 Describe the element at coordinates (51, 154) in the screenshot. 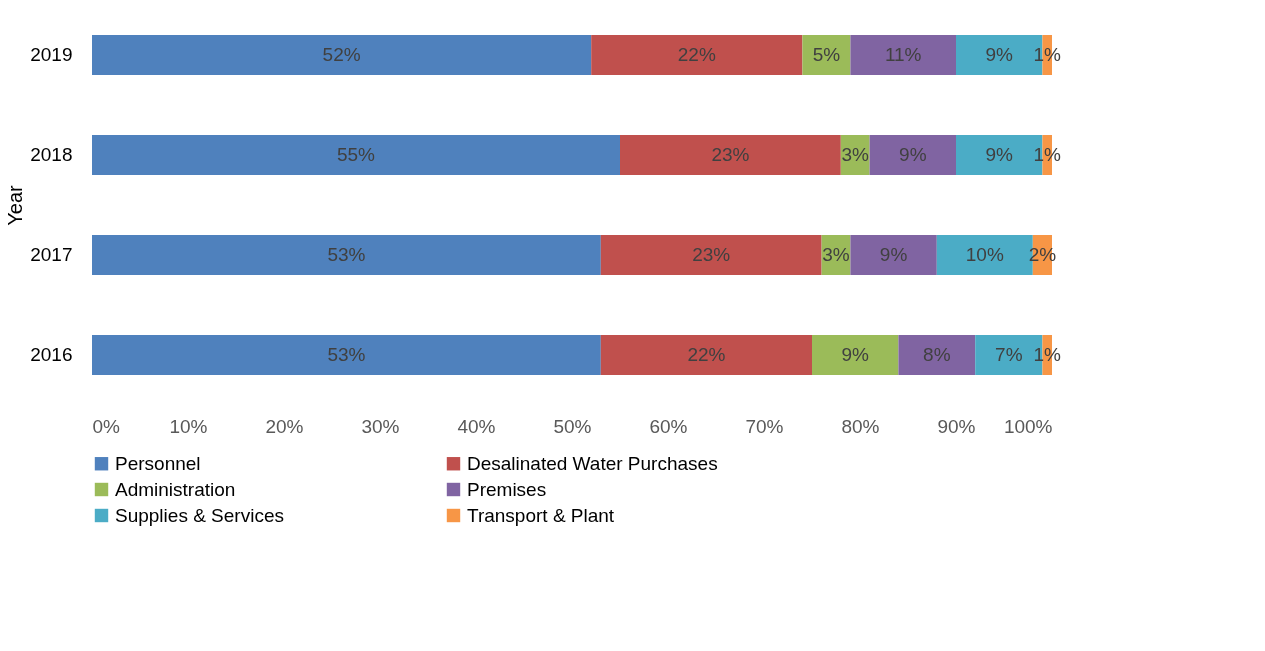

I see `y-tick-label: 2018` at that location.